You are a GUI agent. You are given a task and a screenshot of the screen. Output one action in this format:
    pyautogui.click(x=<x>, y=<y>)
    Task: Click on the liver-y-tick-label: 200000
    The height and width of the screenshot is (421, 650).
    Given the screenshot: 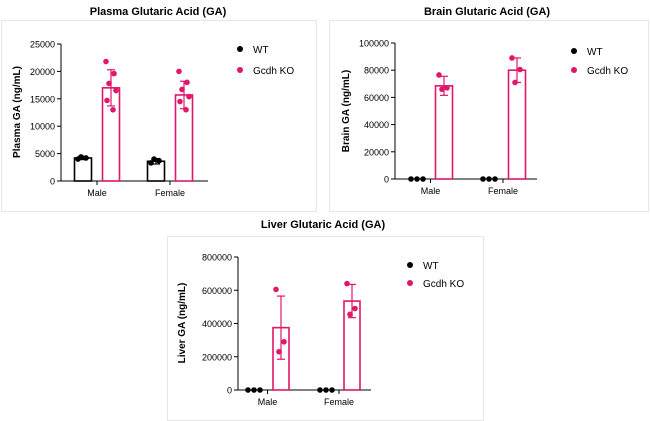 What is the action you would take?
    pyautogui.click(x=217, y=357)
    